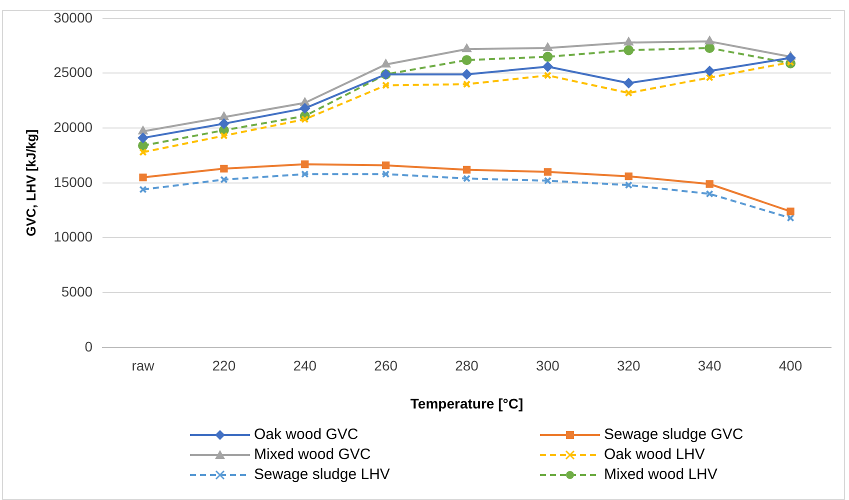  What do you see at coordinates (674, 434) in the screenshot?
I see `legend-label: Sewage sludge GVC` at bounding box center [674, 434].